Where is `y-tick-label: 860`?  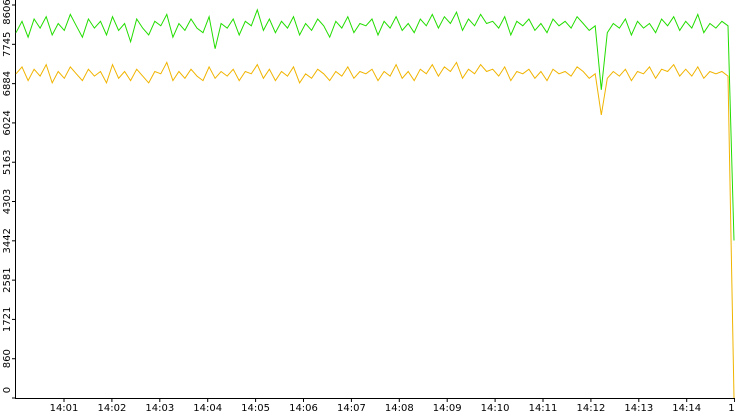 y-tick-label: 860 is located at coordinates (7, 358).